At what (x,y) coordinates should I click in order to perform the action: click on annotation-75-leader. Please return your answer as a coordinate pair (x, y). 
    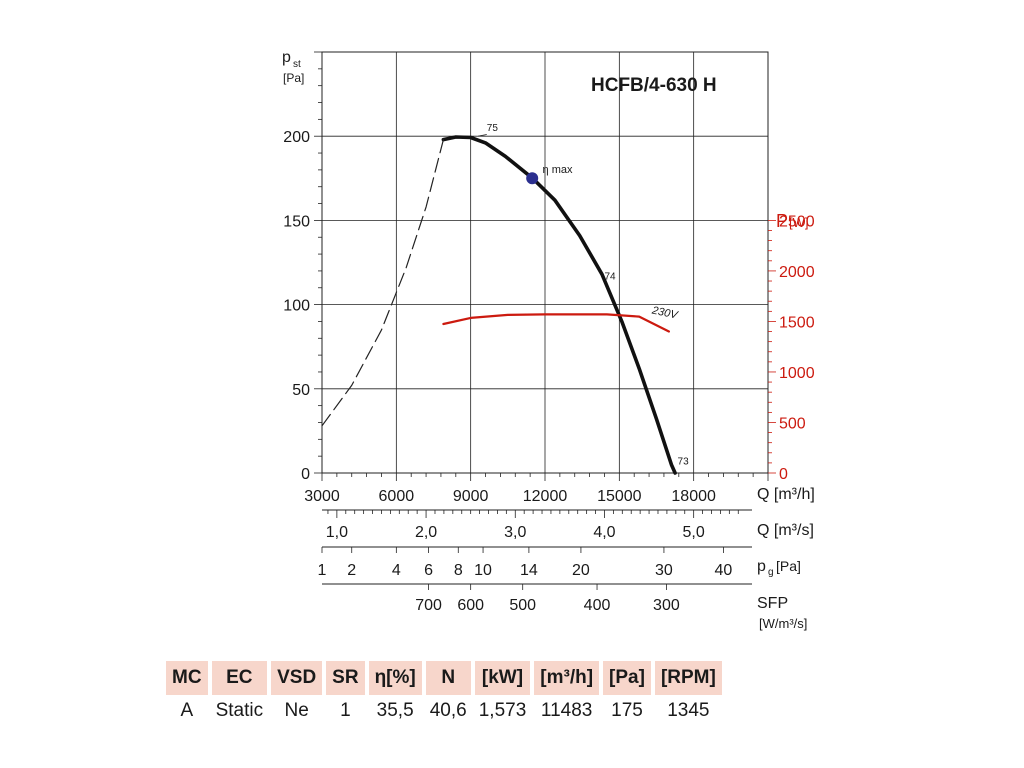
    Looking at the image, I should click on (482, 135).